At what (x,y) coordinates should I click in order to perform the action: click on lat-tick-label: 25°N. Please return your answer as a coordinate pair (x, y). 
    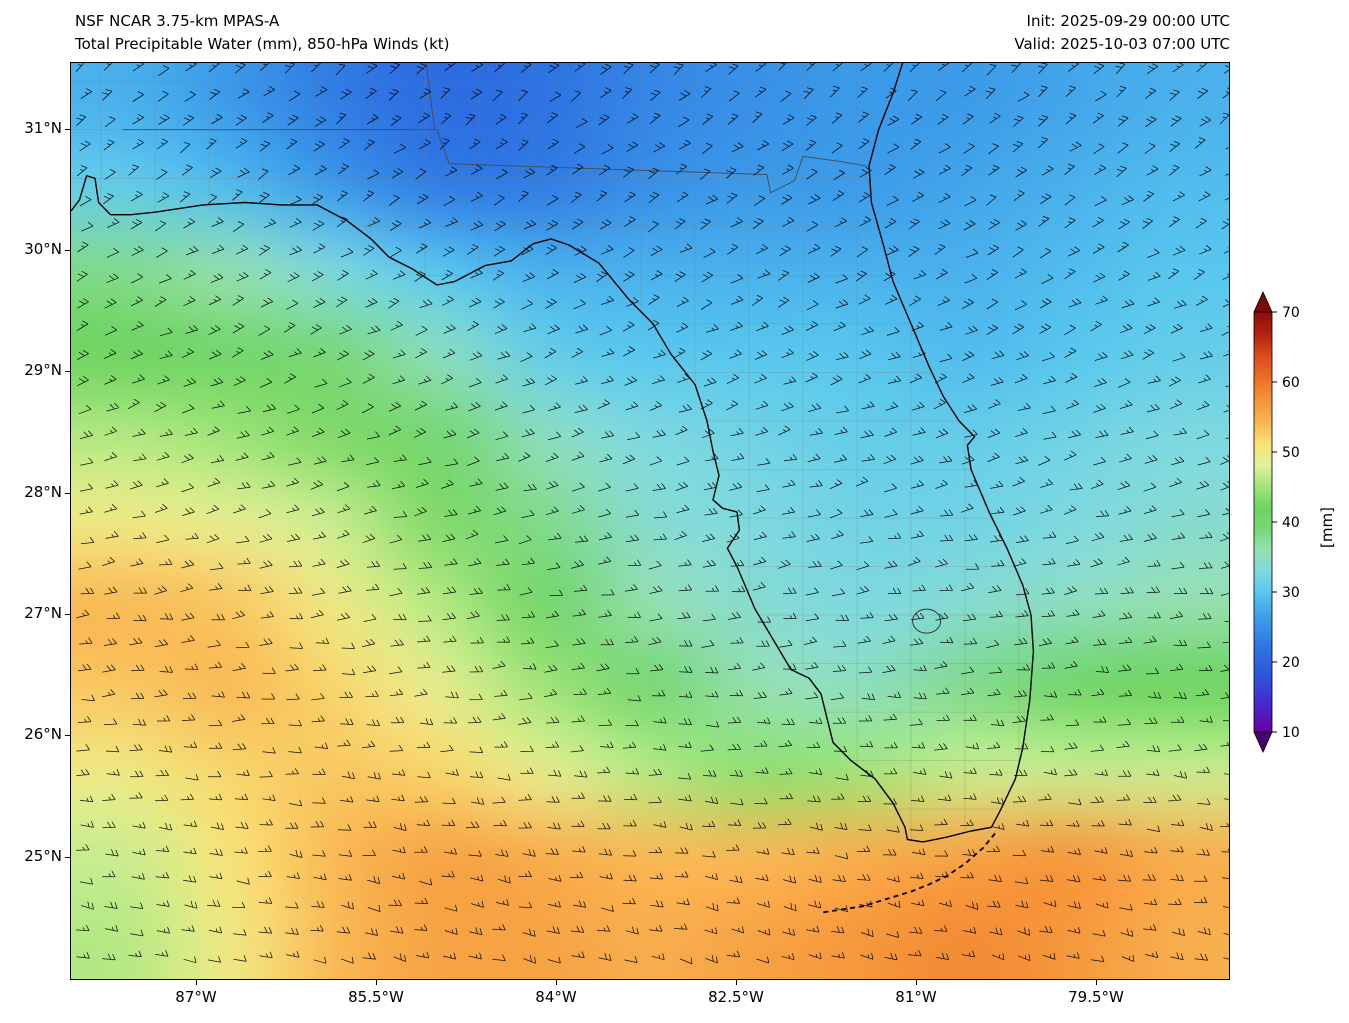
    Looking at the image, I should click on (43, 855).